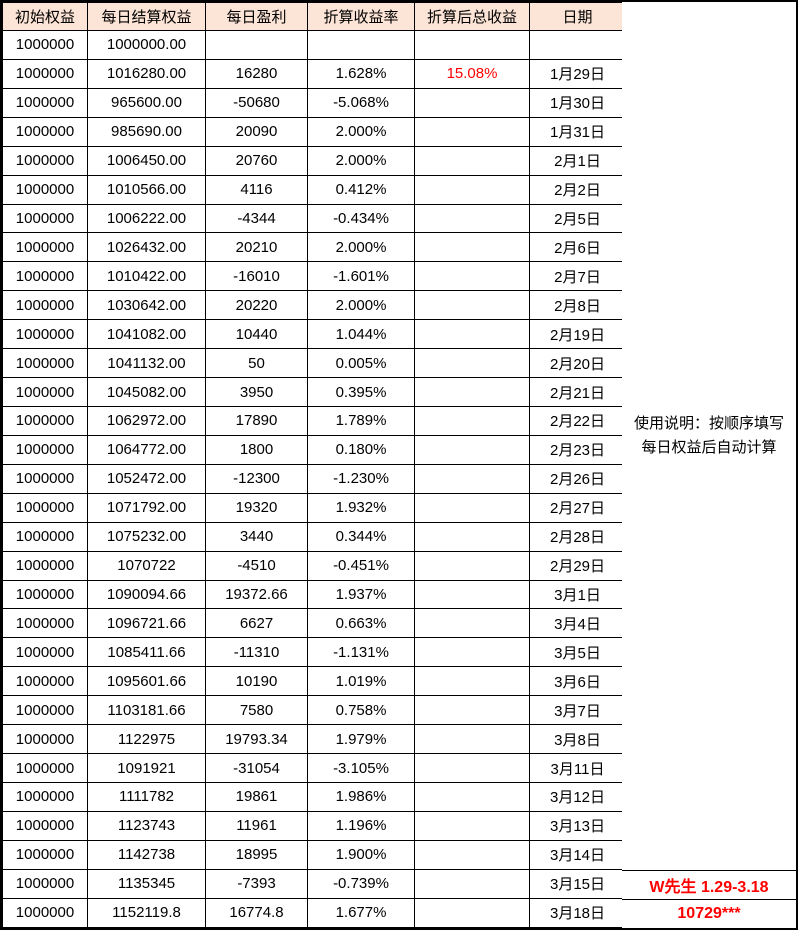 The image size is (798, 930). Describe the element at coordinates (146, 825) in the screenshot. I see `cell-settlement-equity: 1123743` at that location.